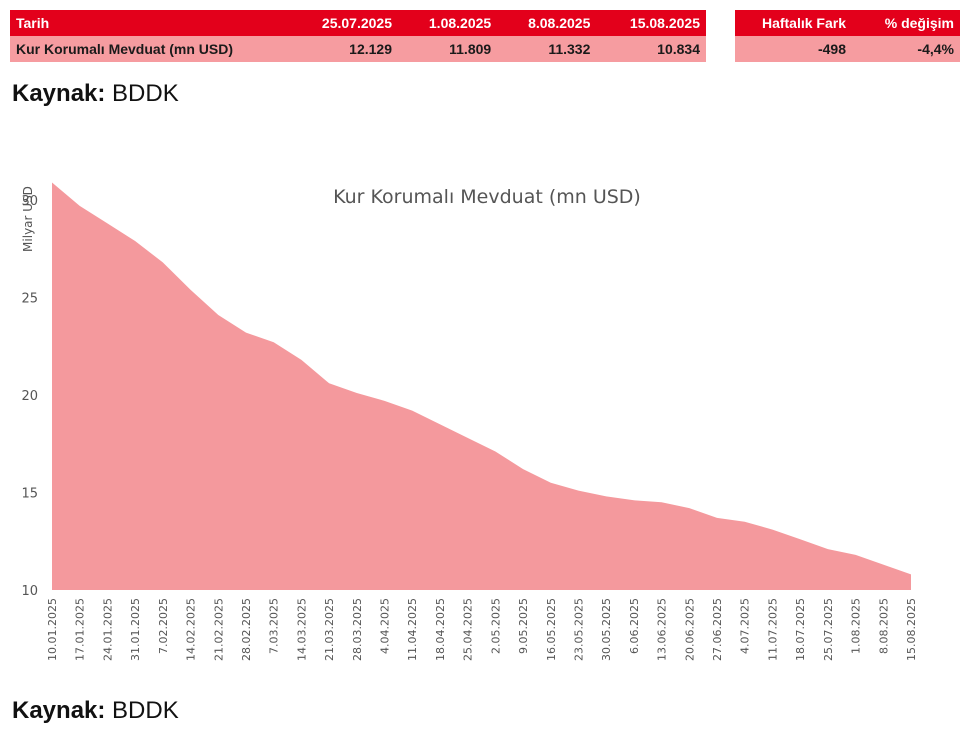 The height and width of the screenshot is (740, 960). I want to click on x-tick-label: 24.01.2025, so click(107, 629).